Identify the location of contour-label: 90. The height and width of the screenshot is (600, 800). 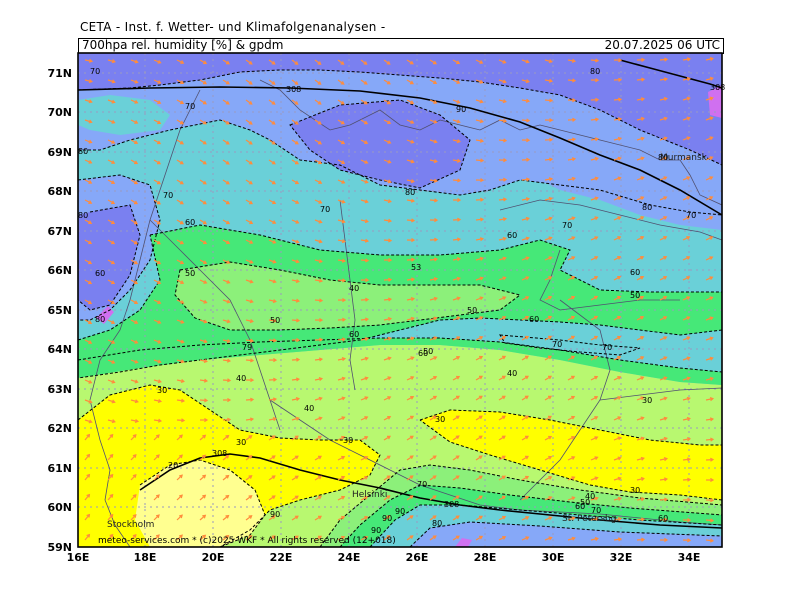
(275, 514).